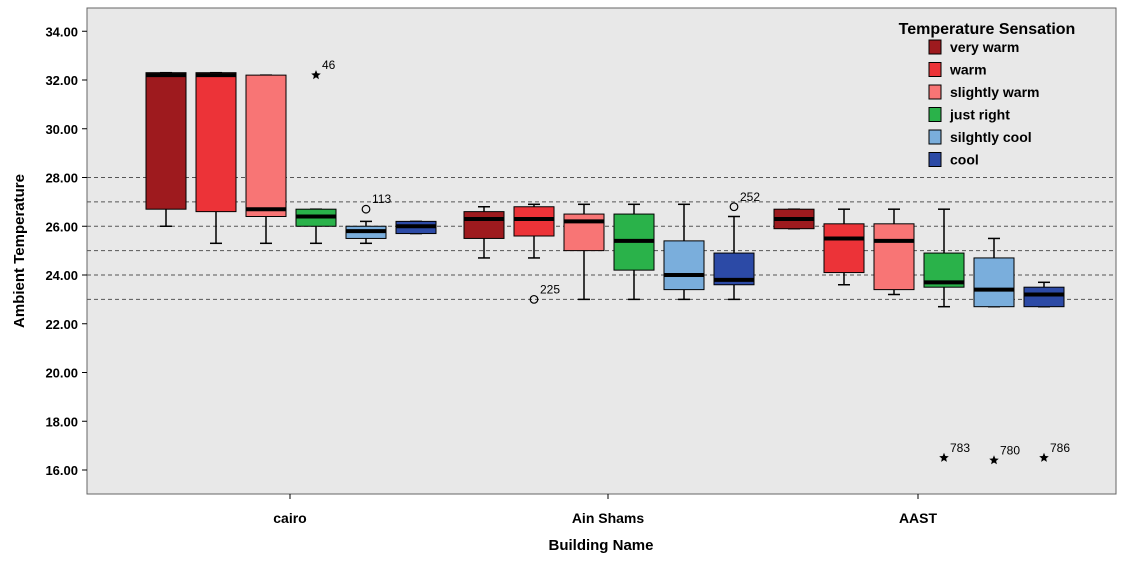 The width and height of the screenshot is (1123, 562). What do you see at coordinates (61, 226) in the screenshot?
I see `y-tick-label: 26.00` at bounding box center [61, 226].